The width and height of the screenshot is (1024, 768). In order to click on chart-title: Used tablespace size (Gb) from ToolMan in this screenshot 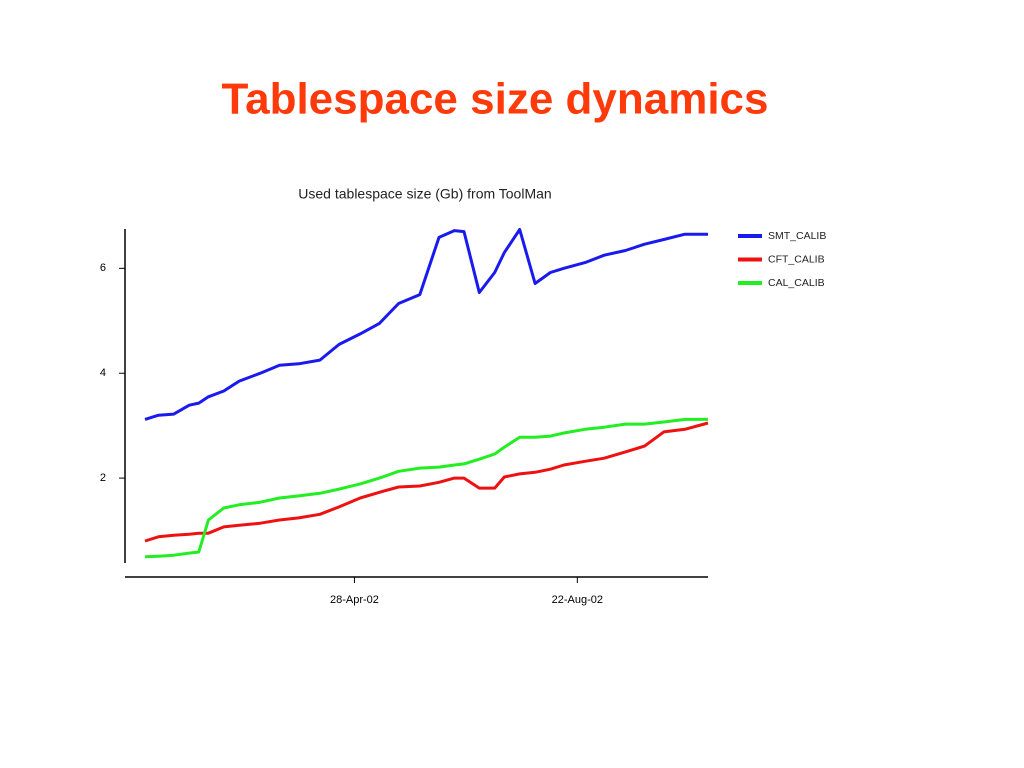, I will do `click(424, 194)`.